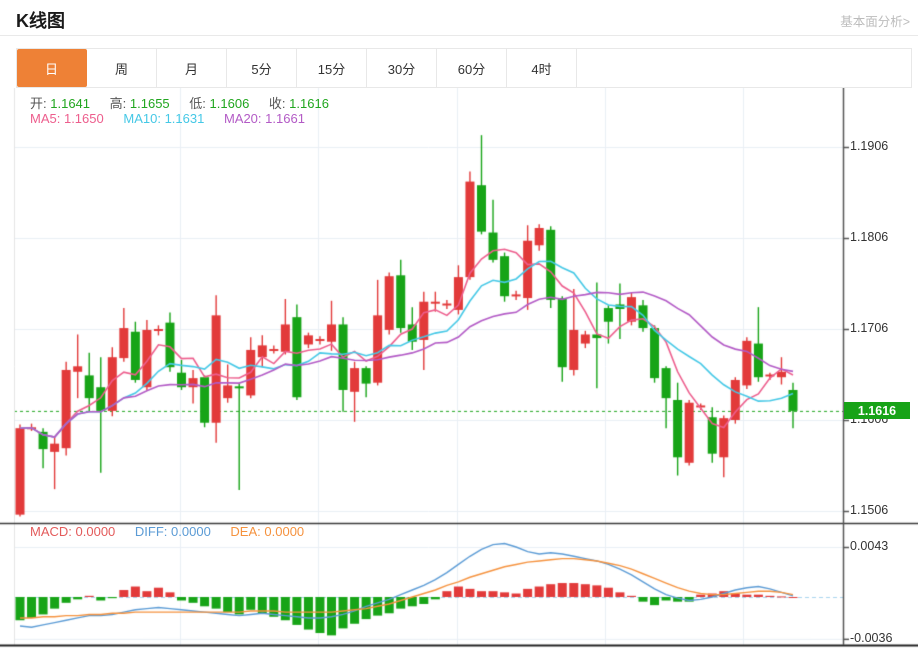  Describe the element at coordinates (142, 118) in the screenshot. I see `ma10-label: MA10:` at that location.